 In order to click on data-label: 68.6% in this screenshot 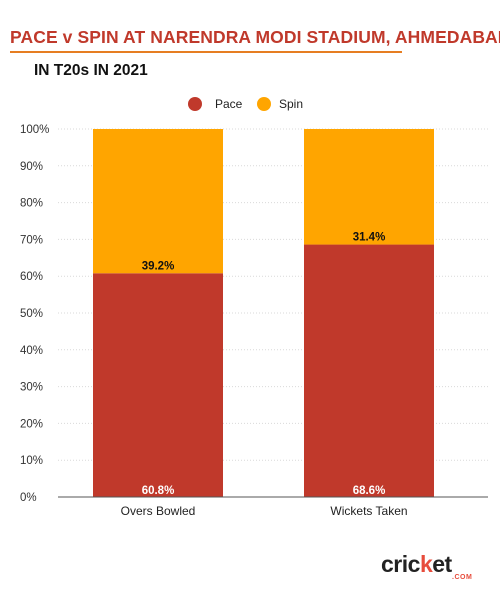, I will do `click(369, 491)`.